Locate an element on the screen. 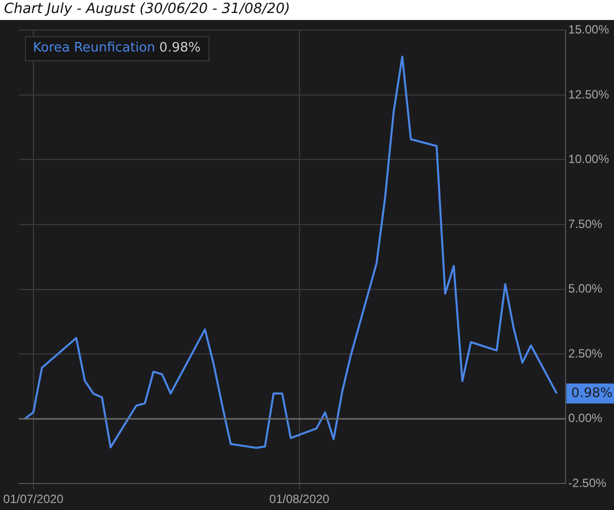 This screenshot has width=614, height=510. chart-title: Chart July - August (30/06/20 - 31/08/20) is located at coordinates (147, 9).